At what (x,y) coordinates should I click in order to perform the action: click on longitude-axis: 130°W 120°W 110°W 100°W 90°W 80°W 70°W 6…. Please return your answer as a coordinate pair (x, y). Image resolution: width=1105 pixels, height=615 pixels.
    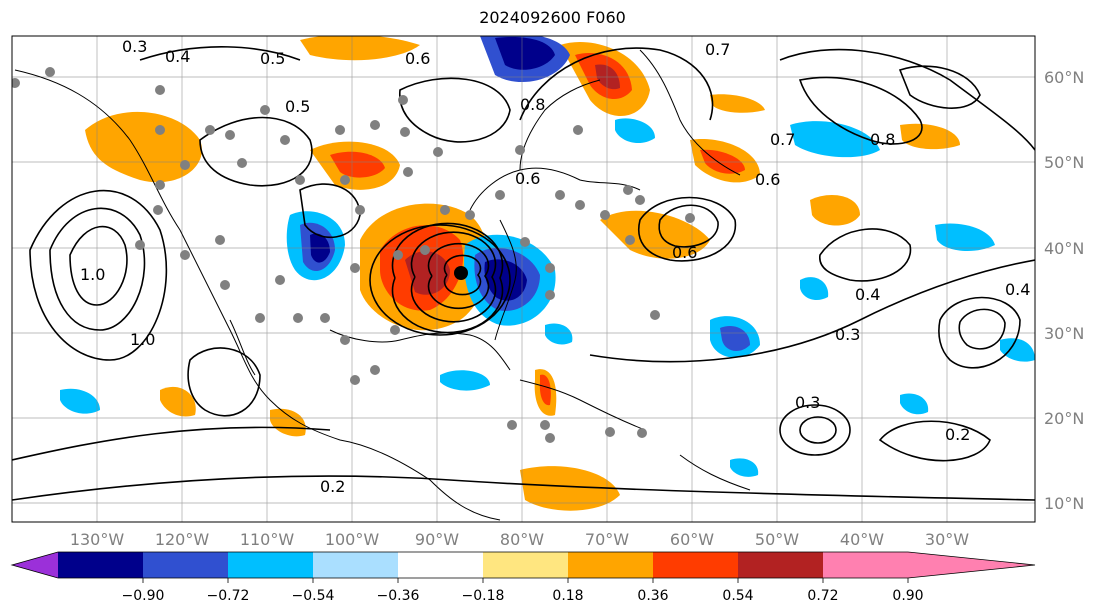
    Looking at the image, I should click on (519, 539).